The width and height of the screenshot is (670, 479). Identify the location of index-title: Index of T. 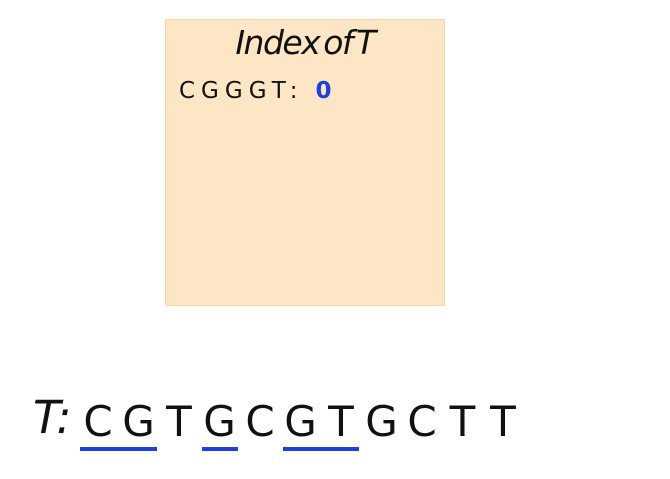
(305, 42).